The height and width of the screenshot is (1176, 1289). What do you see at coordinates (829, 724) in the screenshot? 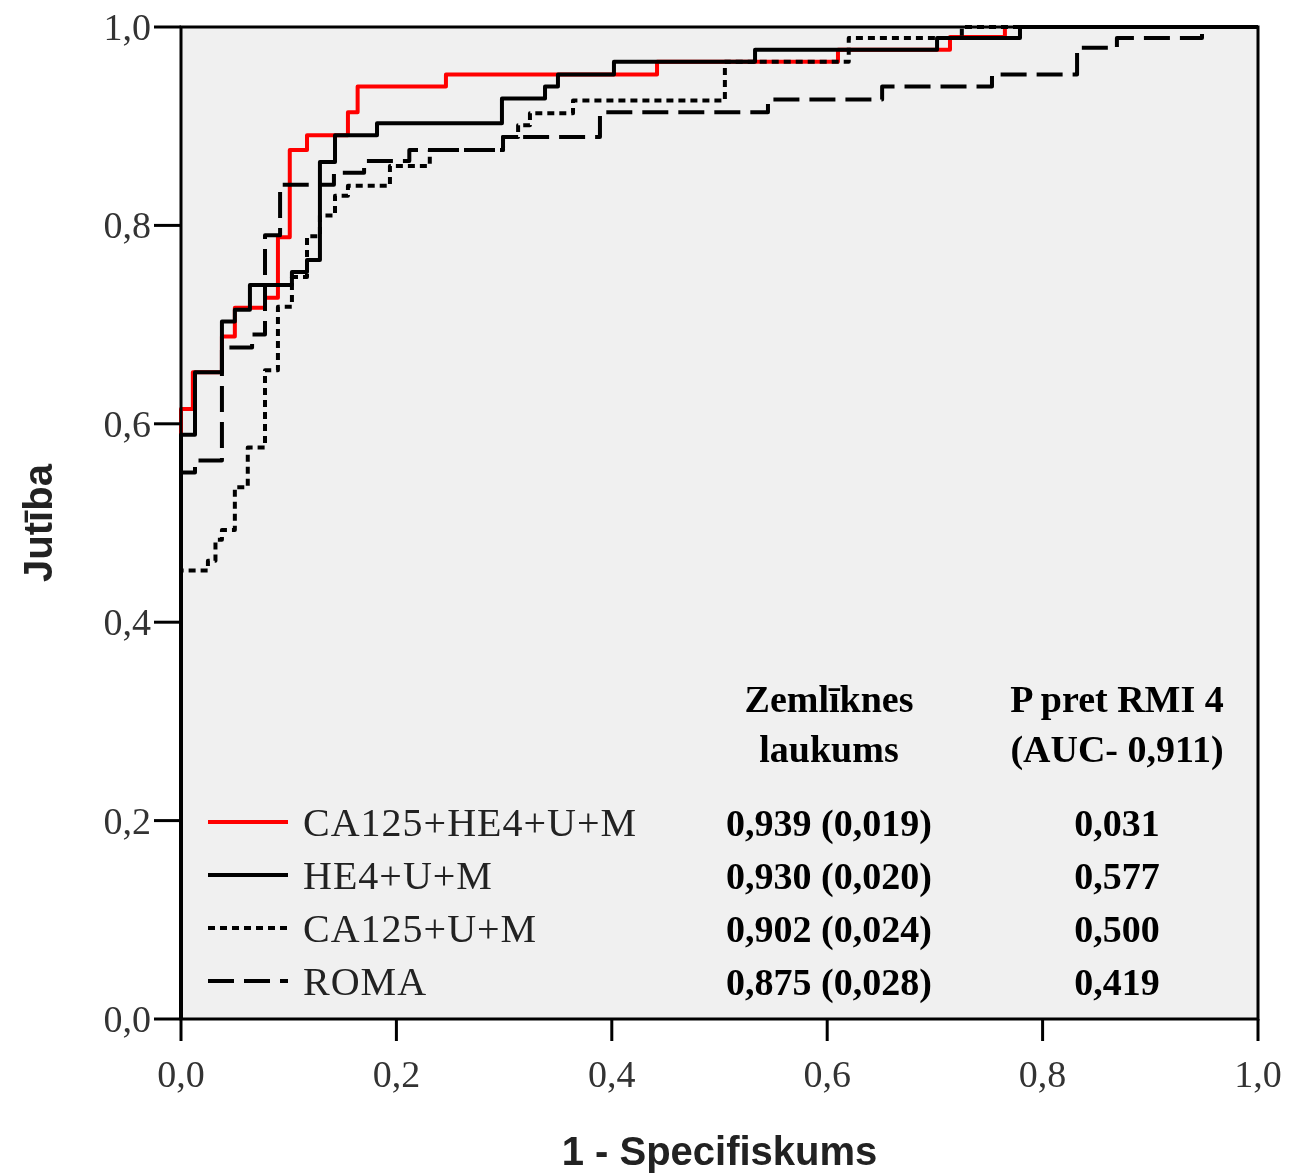
I see `annotation: Zemlīknes laukums` at bounding box center [829, 724].